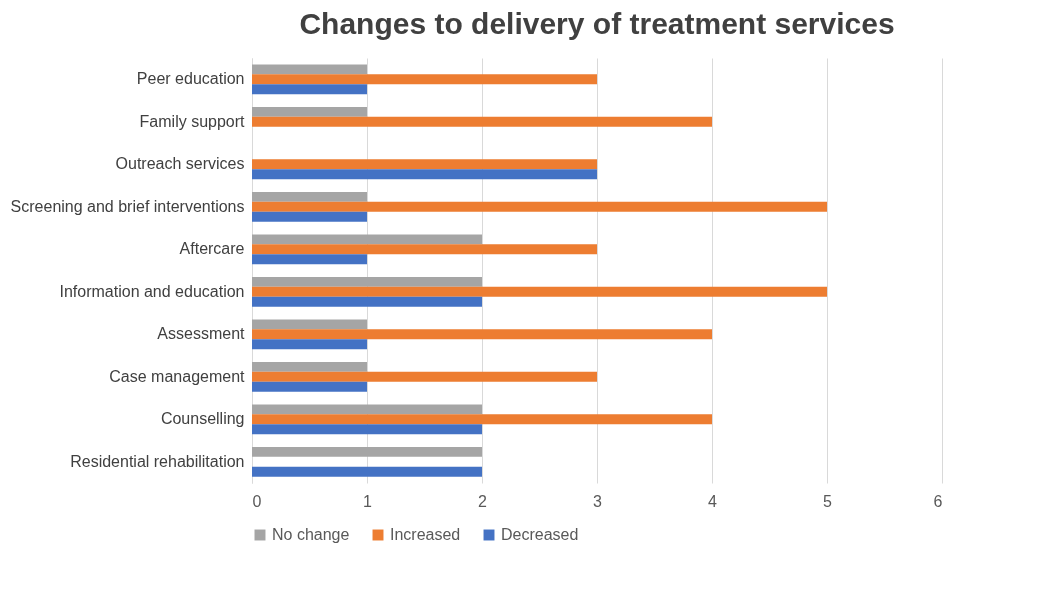  What do you see at coordinates (152, 291) in the screenshot?
I see `y-tick-label: Information and education` at bounding box center [152, 291].